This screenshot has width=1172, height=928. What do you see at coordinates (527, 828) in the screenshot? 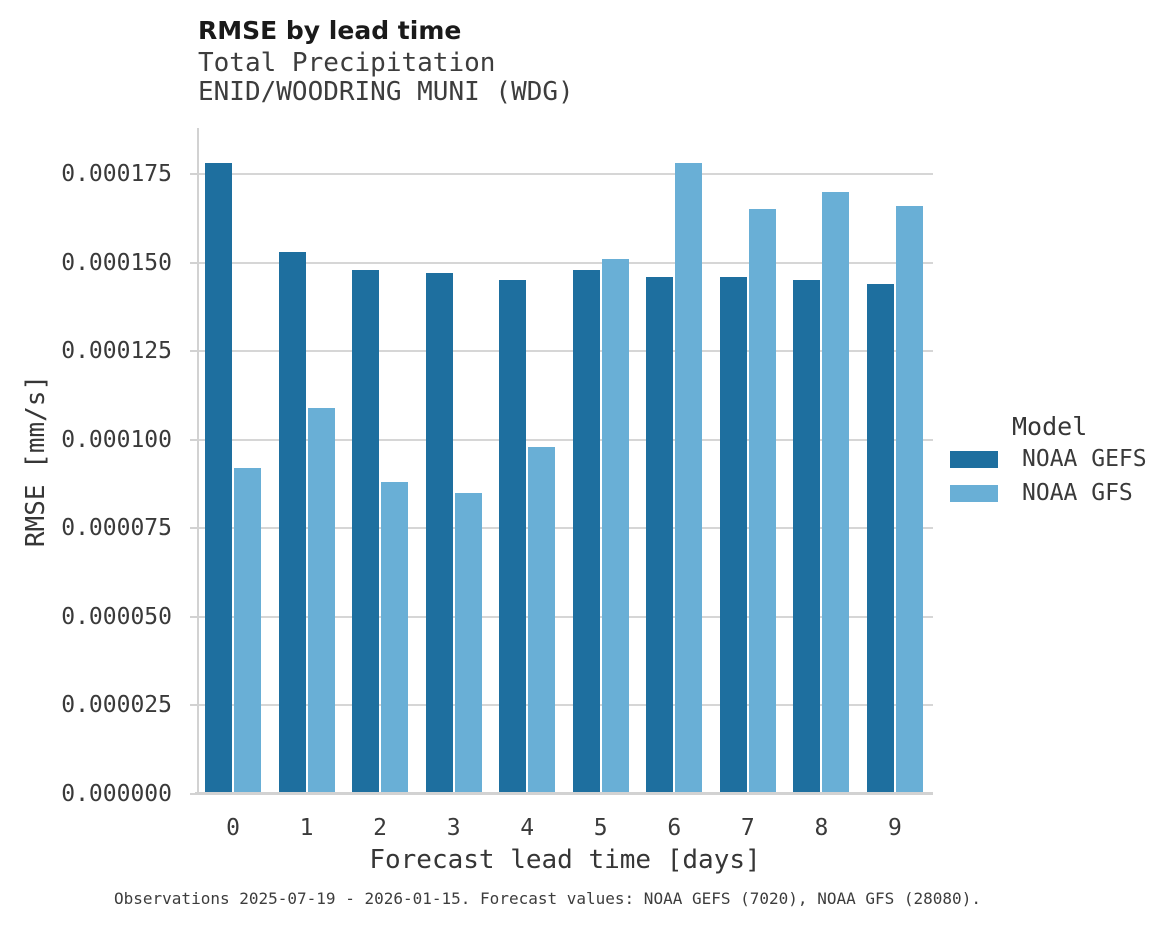
I see `x-tick-label: 4` at bounding box center [527, 828].